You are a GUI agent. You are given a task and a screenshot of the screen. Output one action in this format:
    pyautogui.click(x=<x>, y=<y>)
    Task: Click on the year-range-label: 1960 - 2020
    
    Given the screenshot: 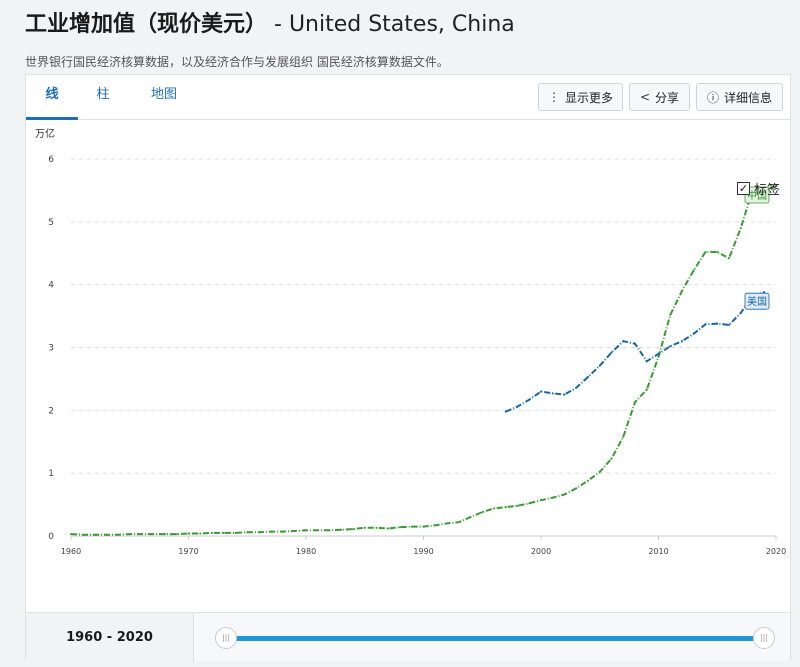 What is the action you would take?
    pyautogui.click(x=110, y=637)
    